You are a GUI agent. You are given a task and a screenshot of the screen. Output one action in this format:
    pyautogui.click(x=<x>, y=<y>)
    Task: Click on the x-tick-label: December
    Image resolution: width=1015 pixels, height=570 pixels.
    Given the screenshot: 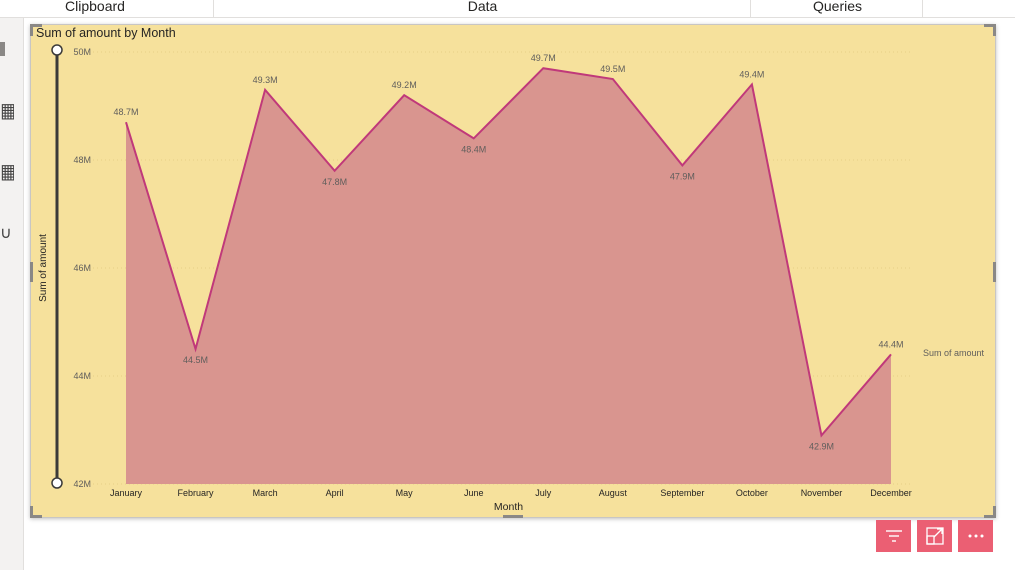 What is the action you would take?
    pyautogui.click(x=891, y=493)
    